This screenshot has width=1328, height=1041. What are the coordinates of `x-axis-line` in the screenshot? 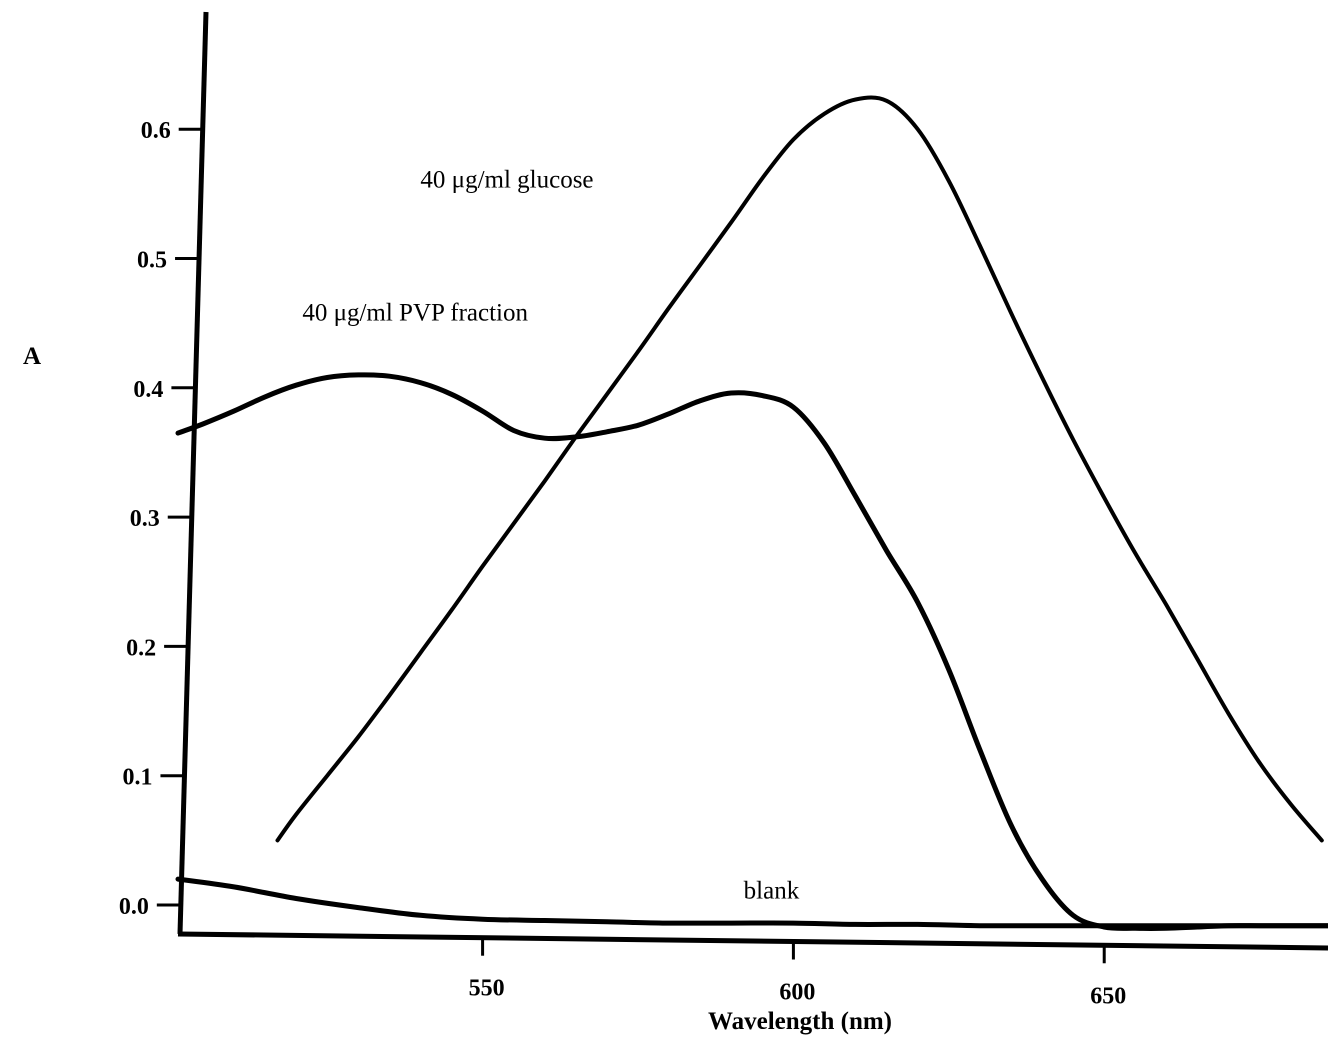 It's located at (752, 941).